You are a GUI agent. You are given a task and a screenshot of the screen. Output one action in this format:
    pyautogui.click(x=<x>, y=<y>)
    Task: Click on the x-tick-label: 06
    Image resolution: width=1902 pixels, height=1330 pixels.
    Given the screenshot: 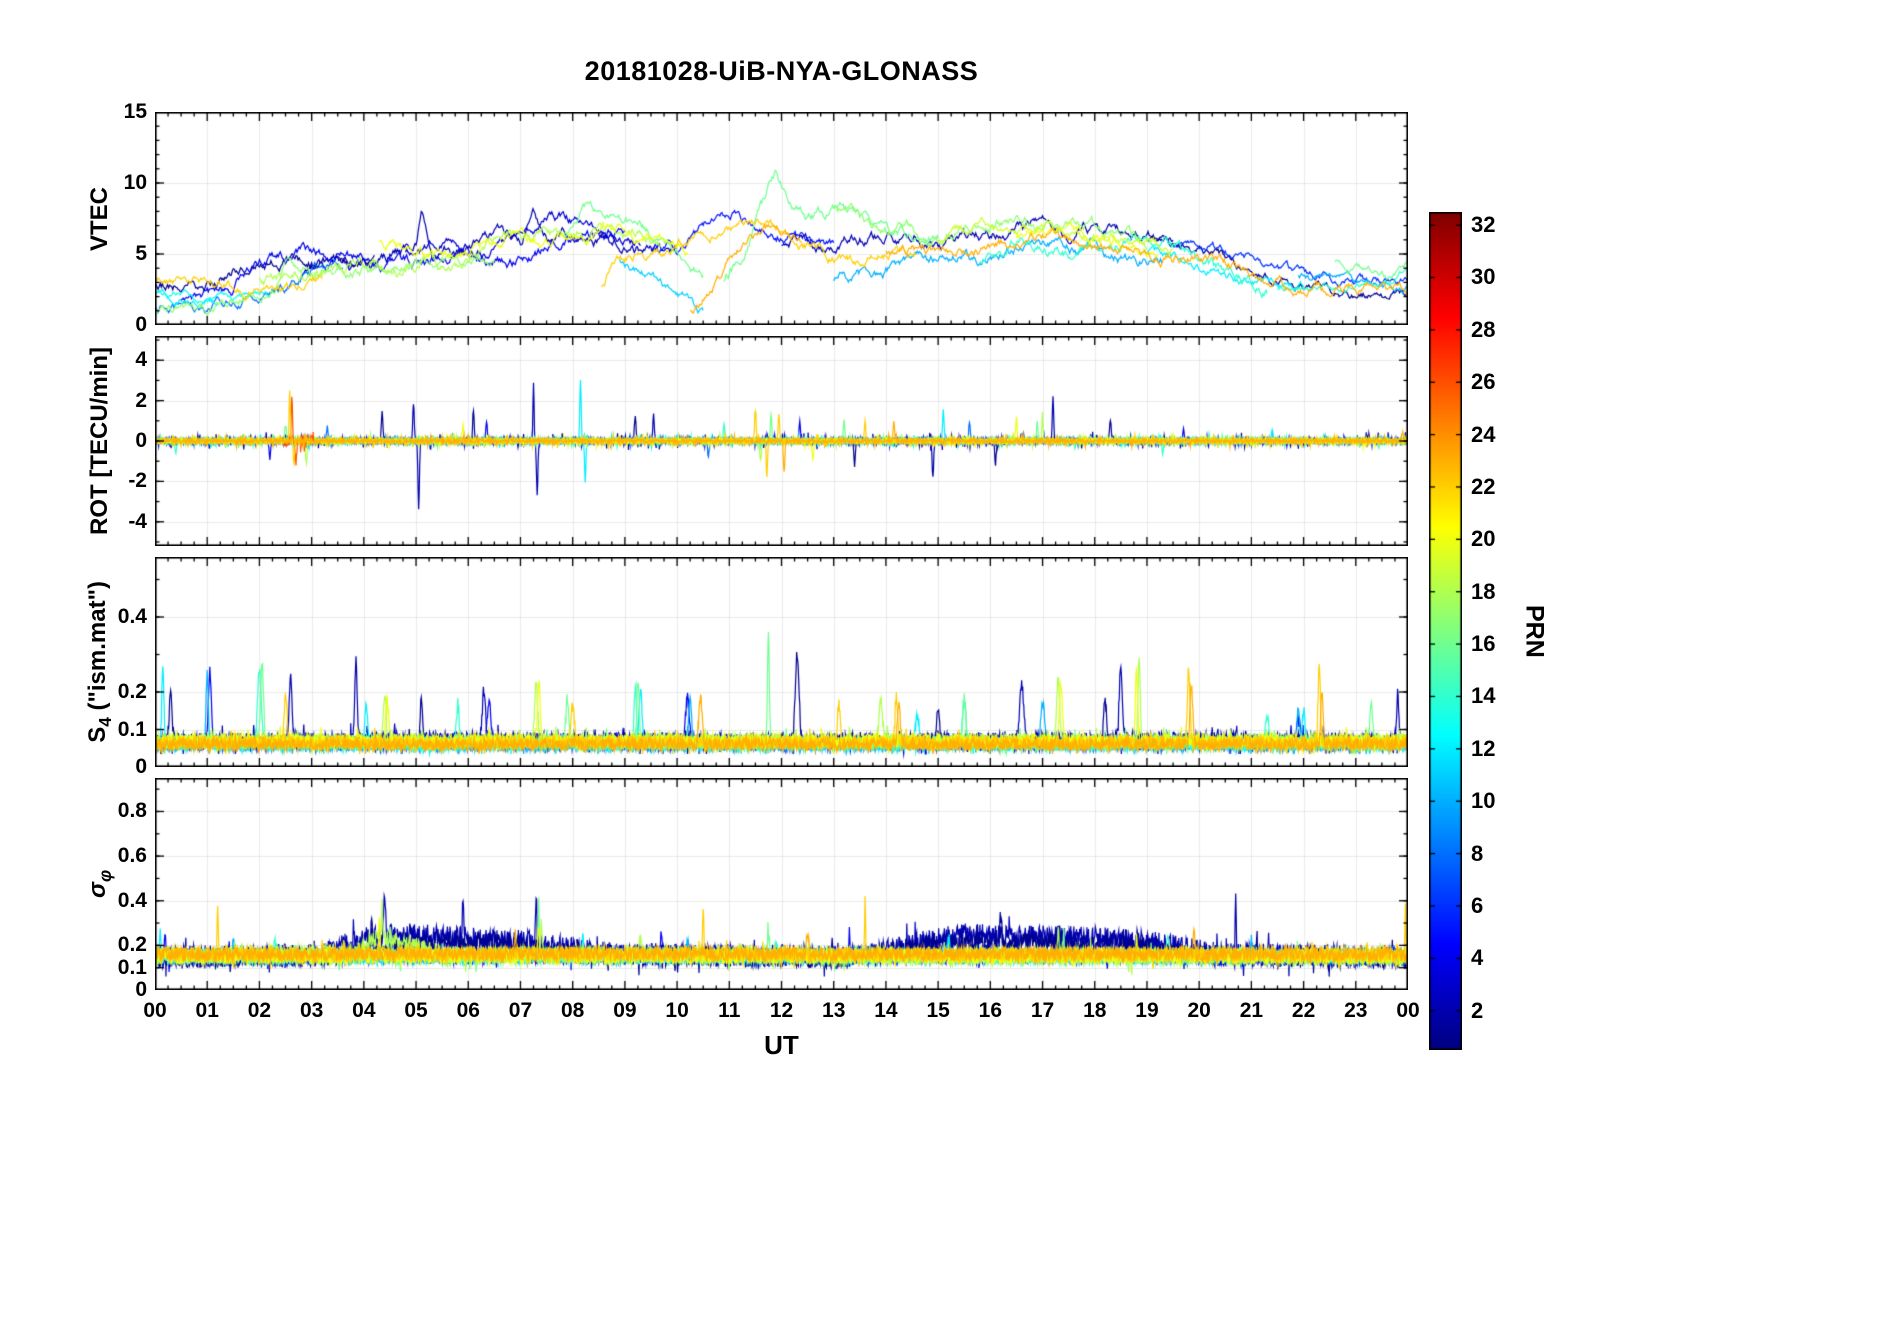 What is the action you would take?
    pyautogui.click(x=468, y=1010)
    